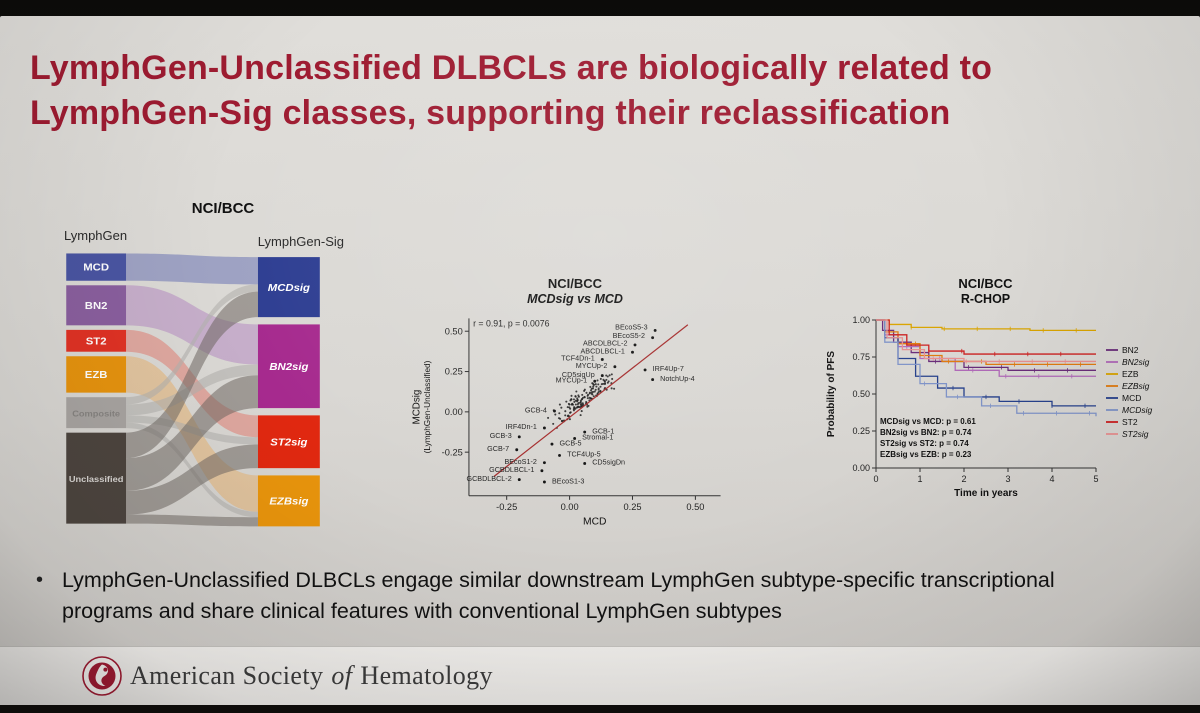  I want to click on scatter-point-label: Stromal-1, so click(597, 437).